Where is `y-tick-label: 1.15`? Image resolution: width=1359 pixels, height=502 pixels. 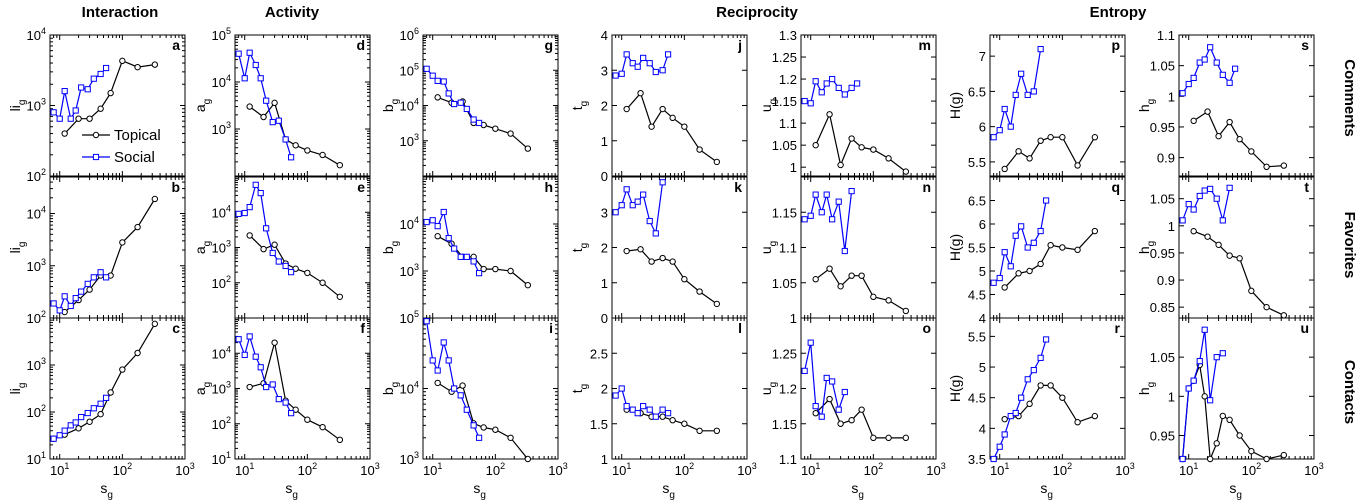 y-tick-label: 1.15 is located at coordinates (784, 424).